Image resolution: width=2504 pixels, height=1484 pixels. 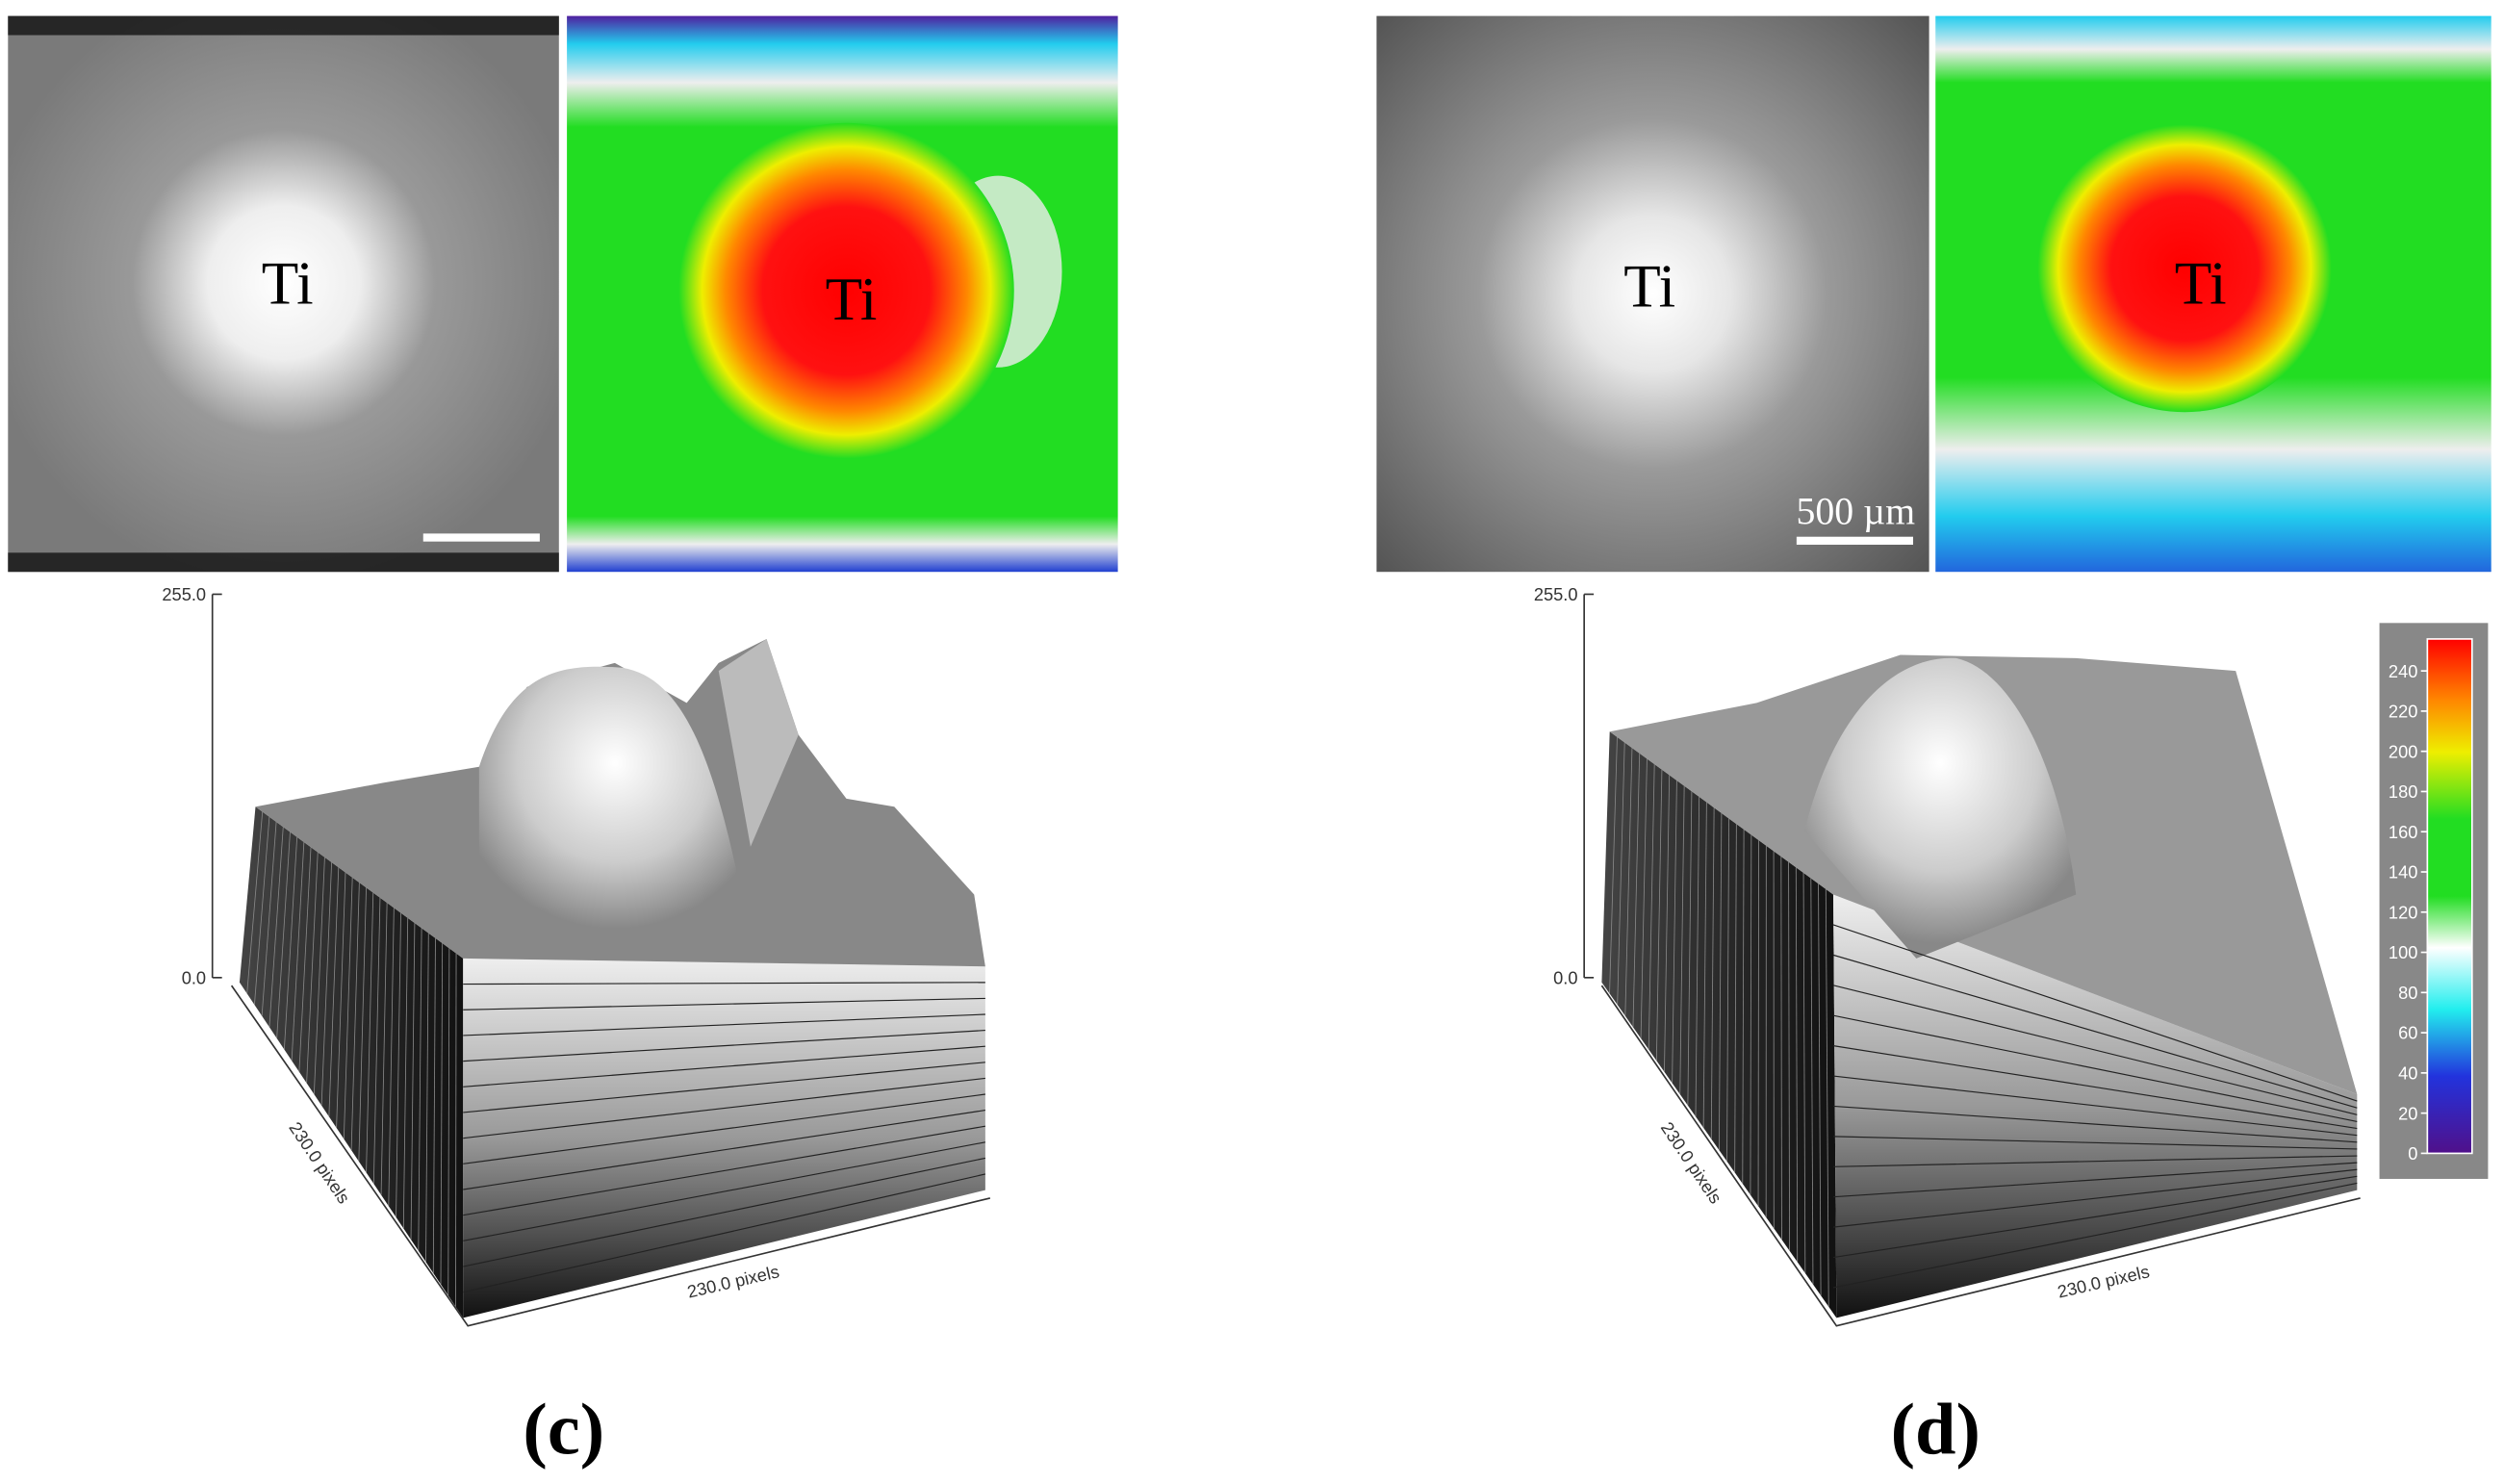 What do you see at coordinates (1855, 511) in the screenshot?
I see `scale-bar-label: 500 µm` at bounding box center [1855, 511].